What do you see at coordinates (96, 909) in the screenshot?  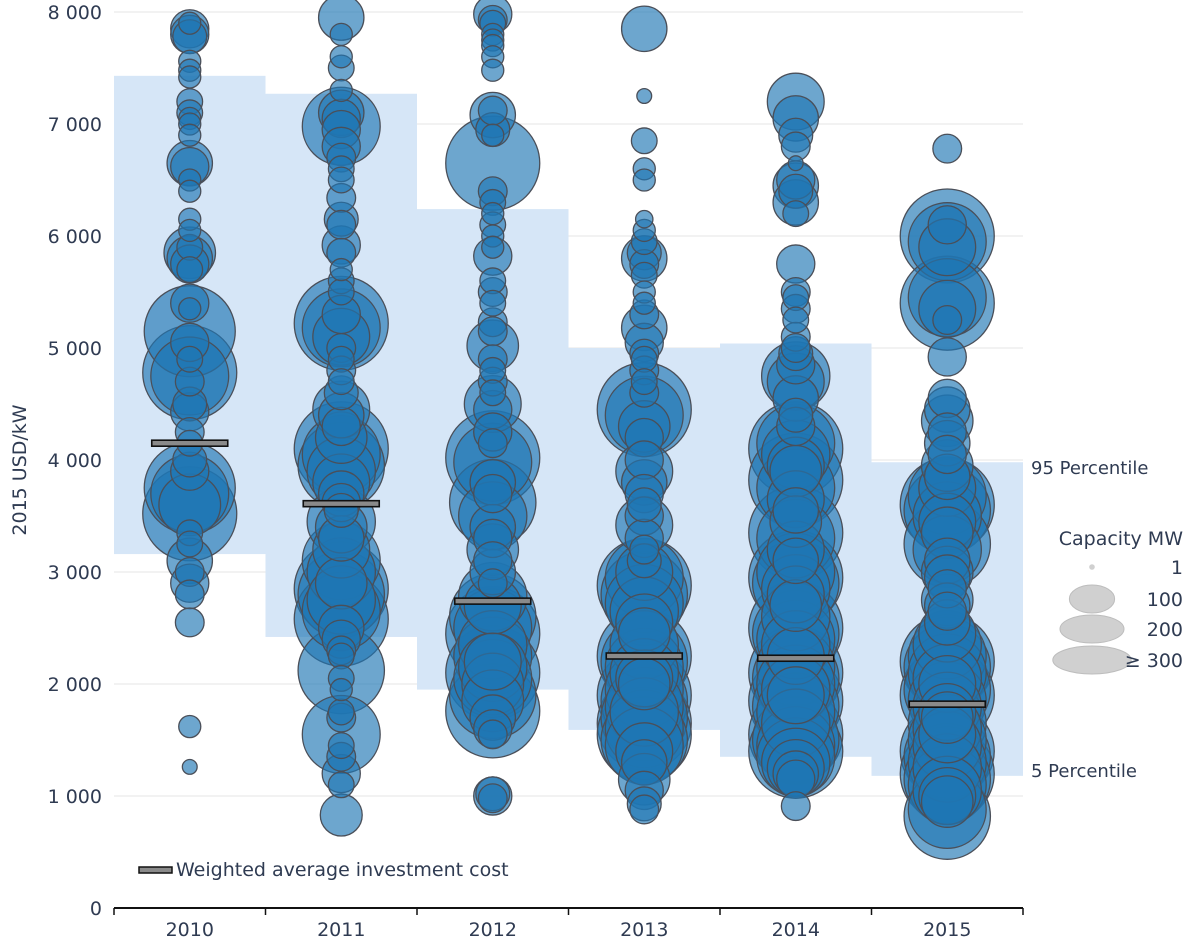 I see `y-tick-label: 0` at bounding box center [96, 909].